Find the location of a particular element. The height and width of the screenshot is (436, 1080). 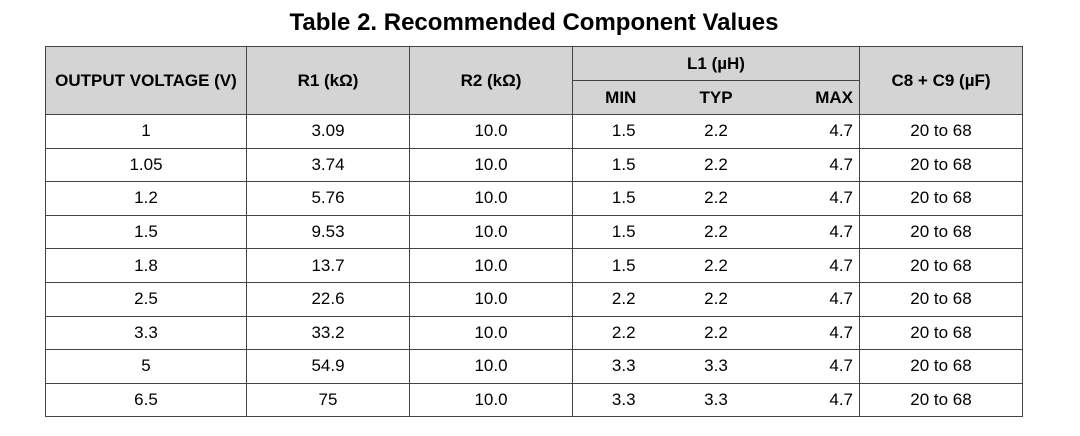

table-row: 1 3.09 10.0 1.5 2.2 4.7 20 to 68 is located at coordinates (534, 131).